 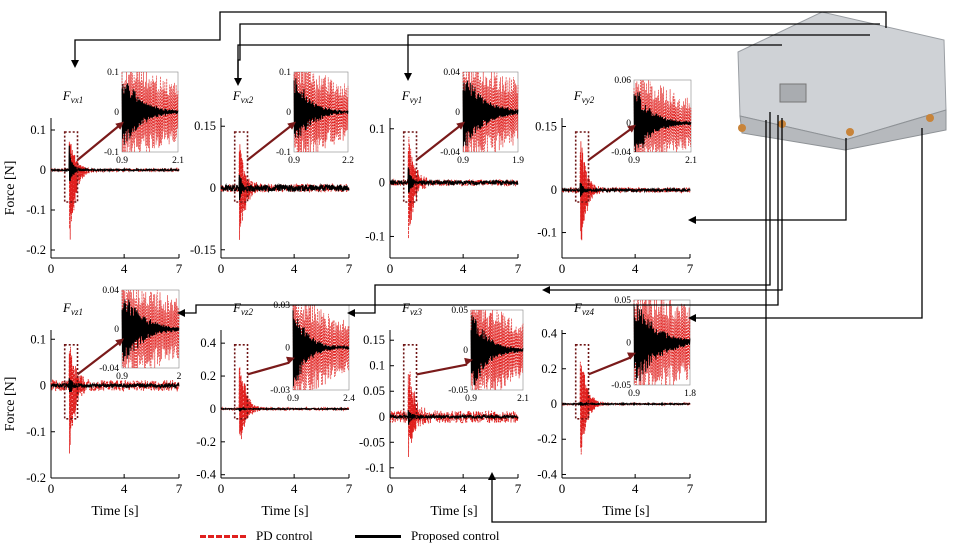 I want to click on inset-trace-proposed-fvy2, so click(x=662, y=122).